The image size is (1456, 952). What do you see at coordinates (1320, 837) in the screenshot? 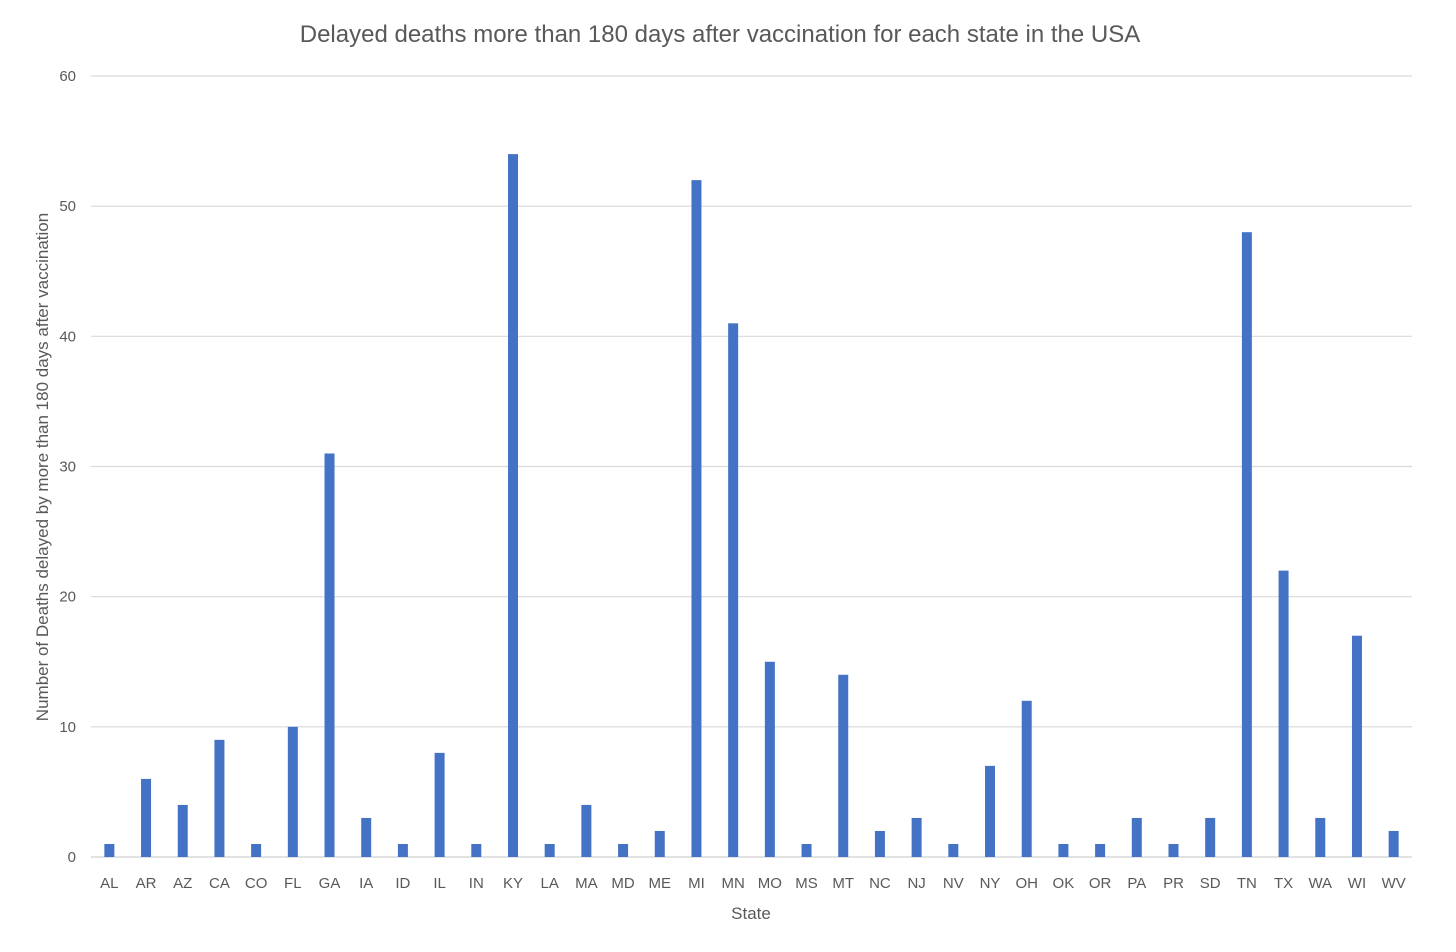
I see `bar-wa` at bounding box center [1320, 837].